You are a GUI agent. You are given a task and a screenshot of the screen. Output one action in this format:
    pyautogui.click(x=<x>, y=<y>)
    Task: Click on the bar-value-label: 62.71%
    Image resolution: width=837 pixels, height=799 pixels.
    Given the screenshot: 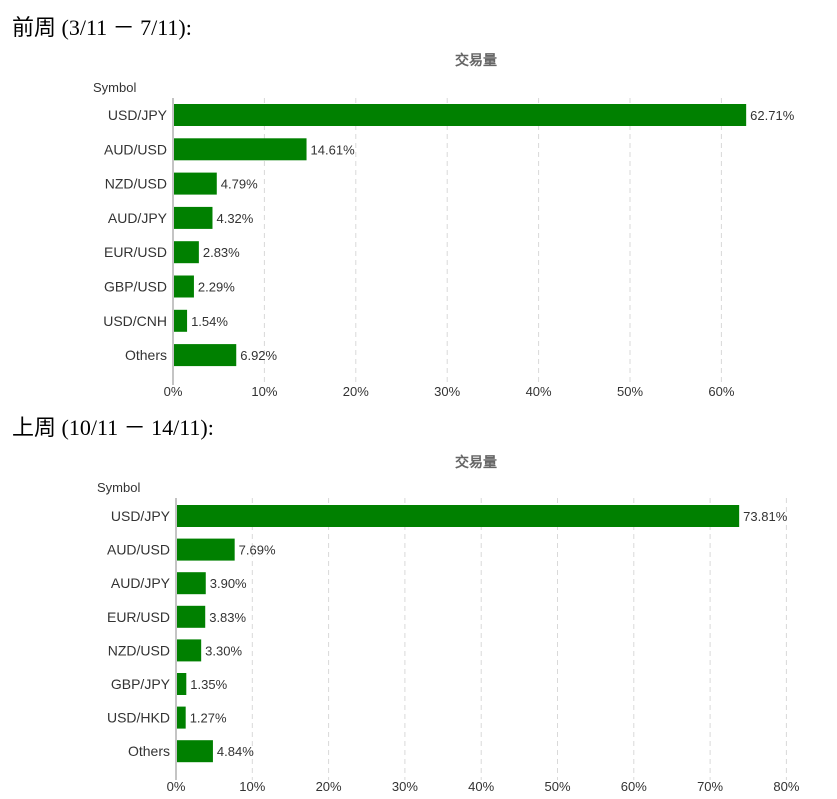 What is the action you would take?
    pyautogui.click(x=772, y=115)
    